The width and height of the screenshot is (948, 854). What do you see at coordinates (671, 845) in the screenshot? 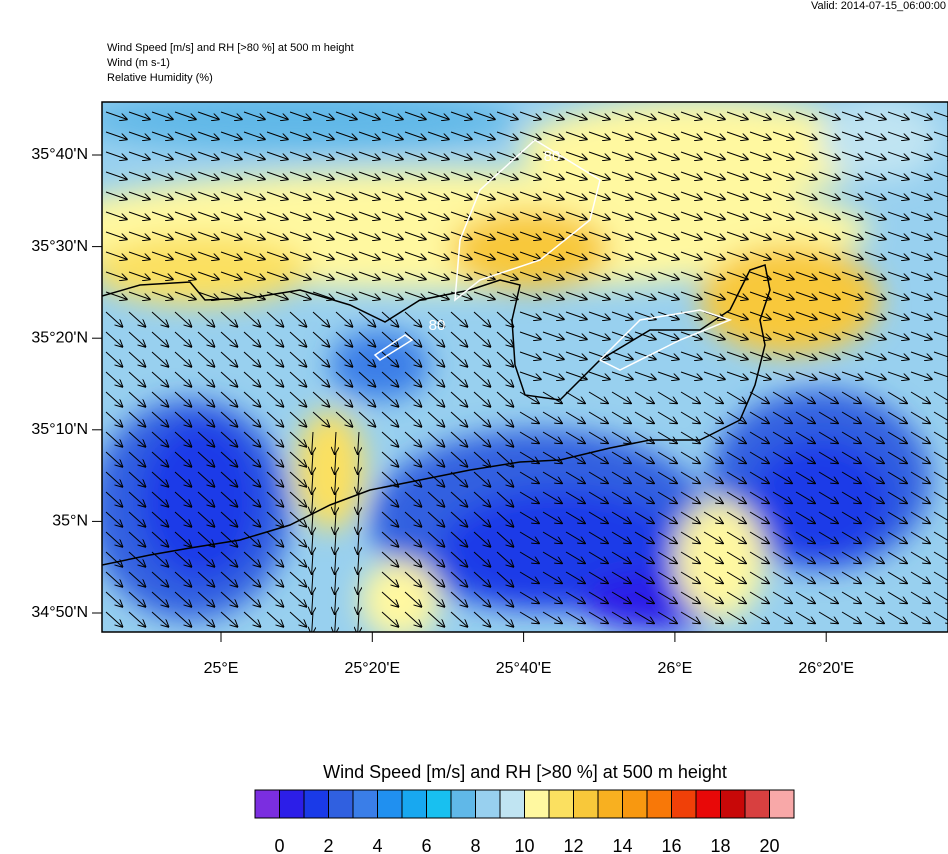
I see `colorbar-tick-label: 16` at bounding box center [671, 845].